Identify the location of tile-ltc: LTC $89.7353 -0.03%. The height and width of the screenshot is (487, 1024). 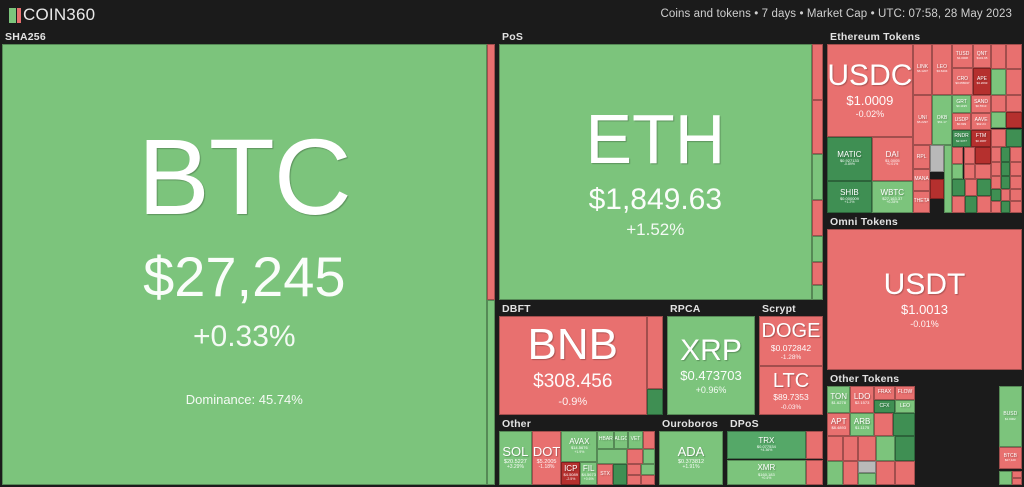
(791, 390).